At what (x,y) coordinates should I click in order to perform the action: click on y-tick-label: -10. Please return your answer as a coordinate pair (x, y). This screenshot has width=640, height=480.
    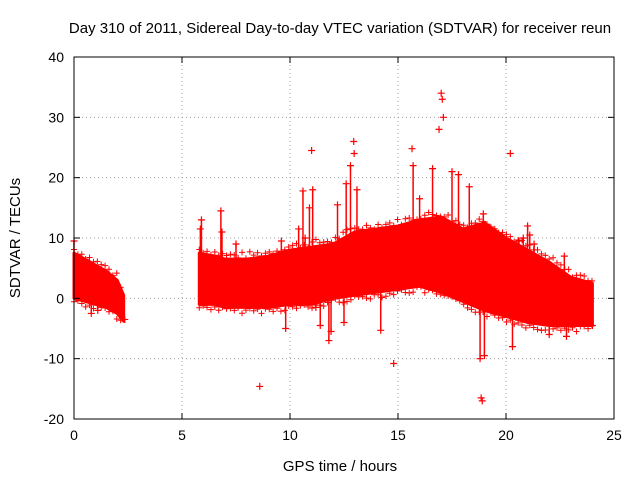
    Looking at the image, I should click on (54, 359).